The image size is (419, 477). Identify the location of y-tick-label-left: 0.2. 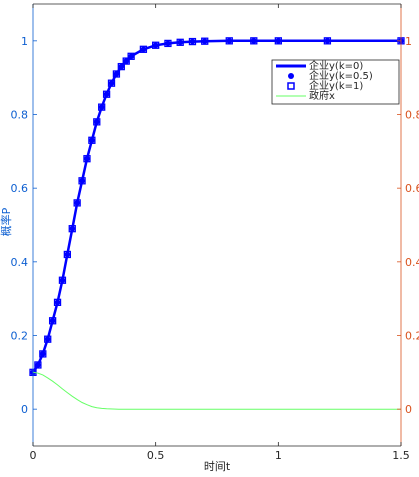
(20, 336).